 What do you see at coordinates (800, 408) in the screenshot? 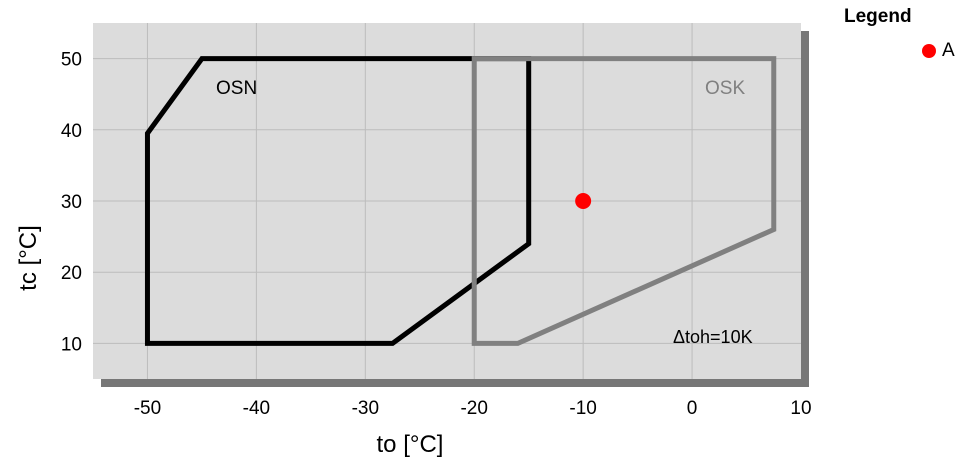
I see `x-tick-label: 10` at bounding box center [800, 408].